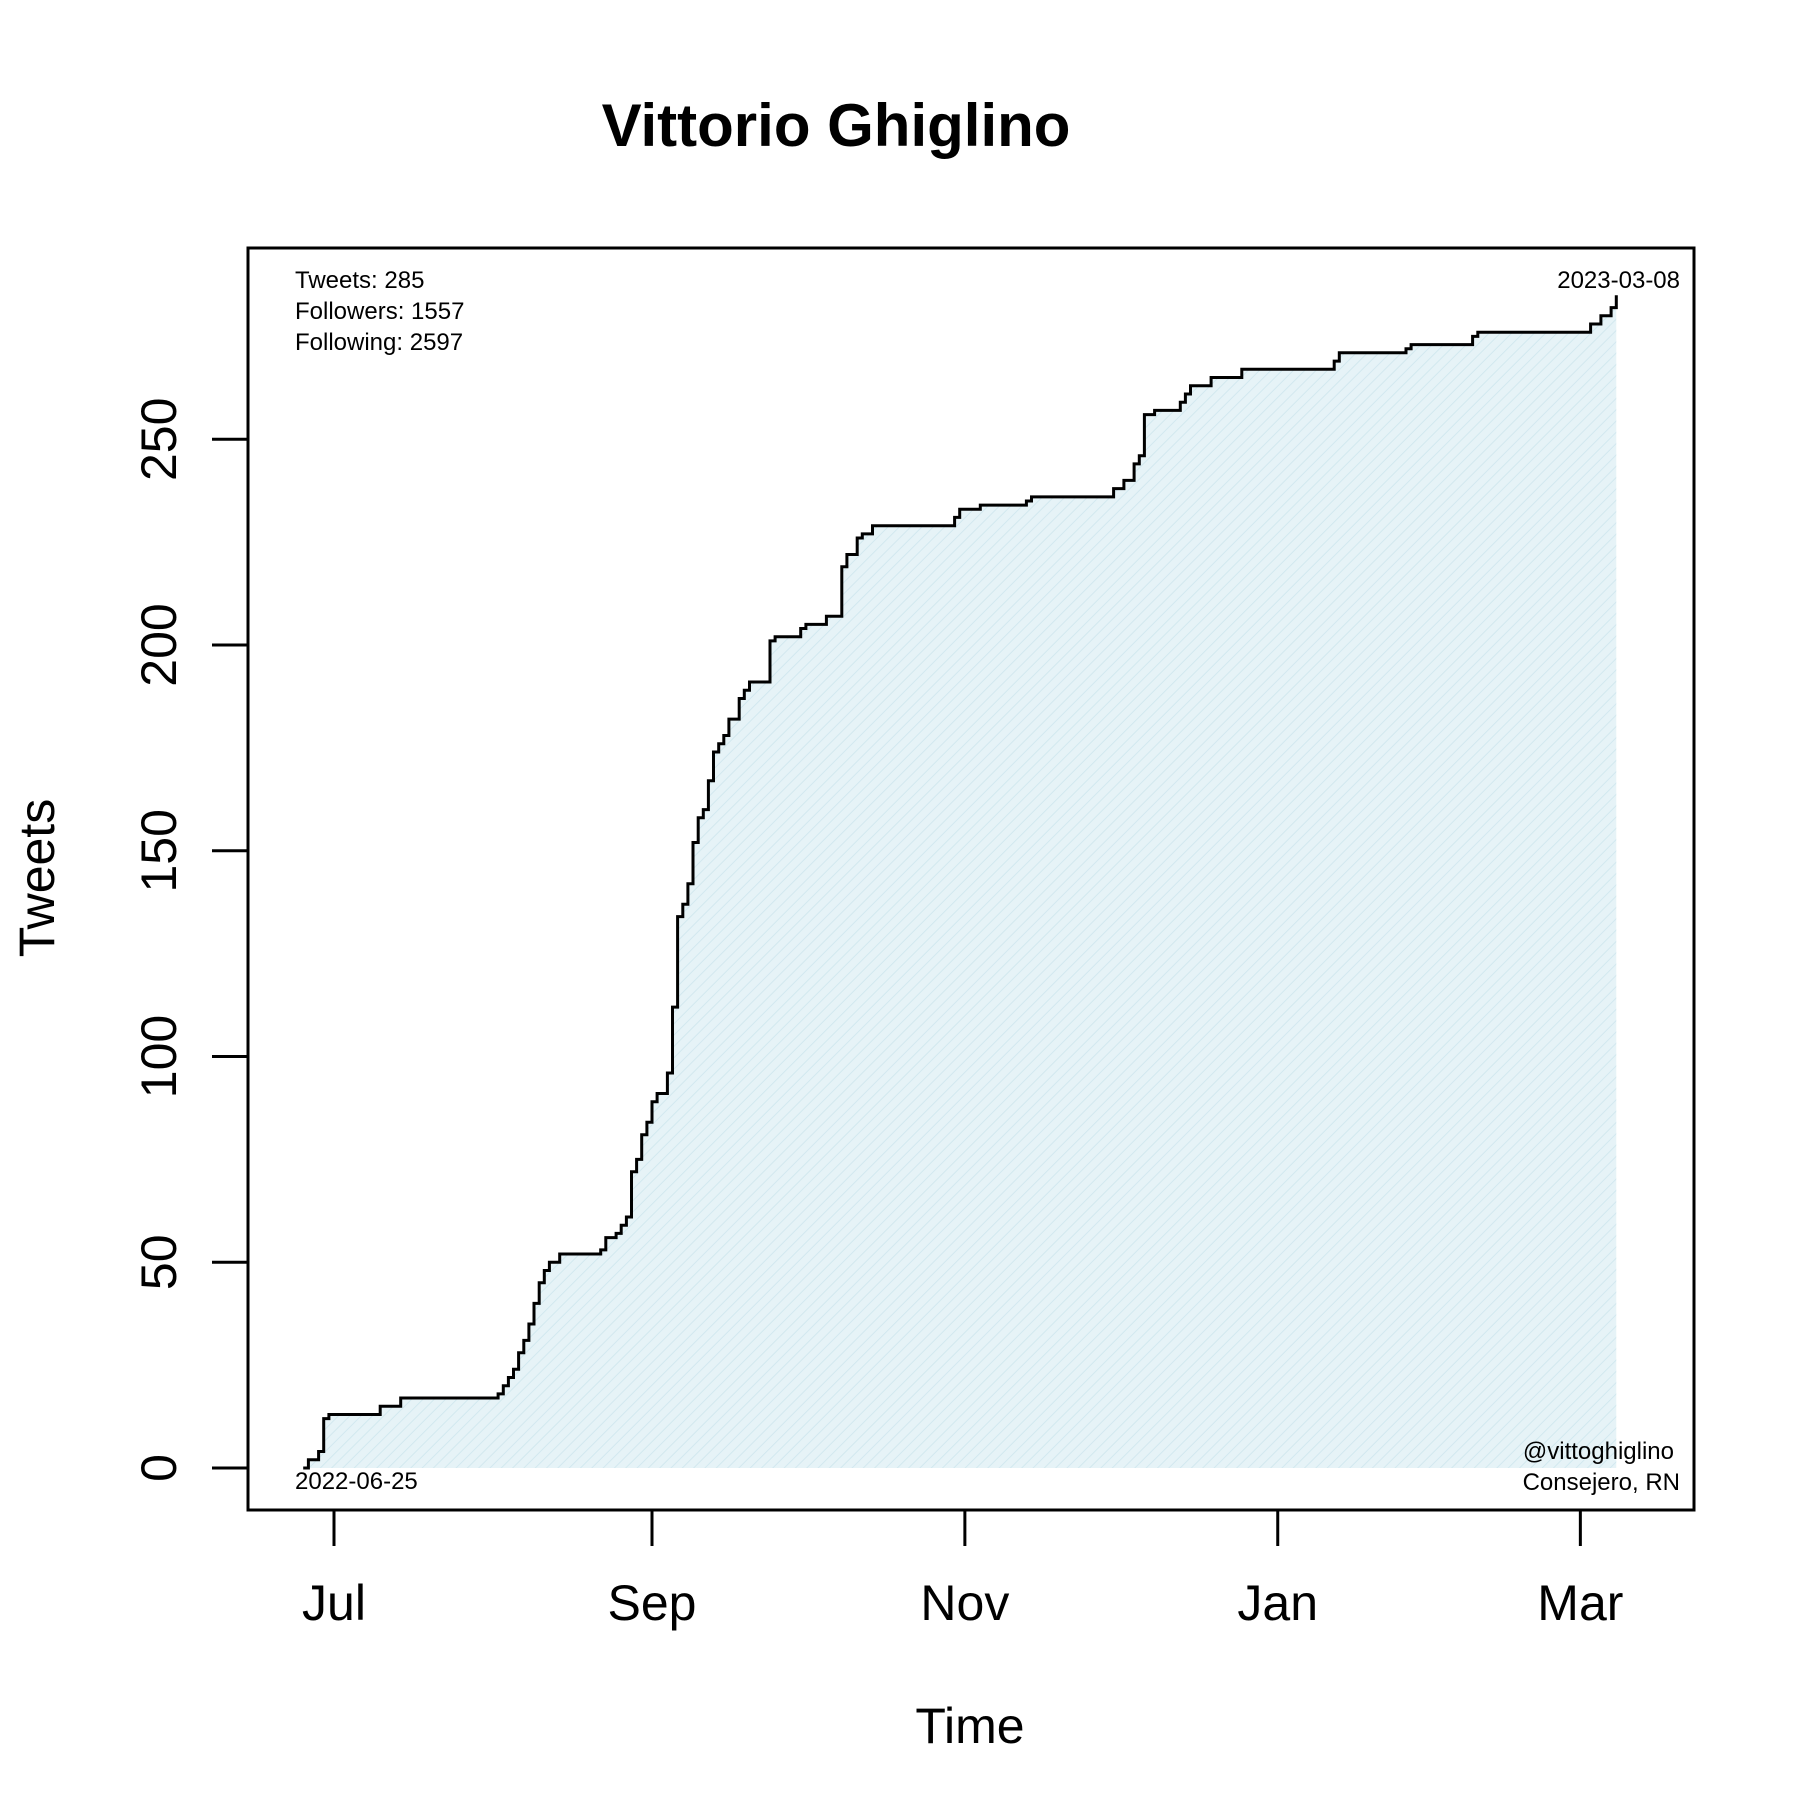 The height and width of the screenshot is (1800, 1800). I want to click on y-axis: 0 50 100 150 200 250, so click(189, 940).